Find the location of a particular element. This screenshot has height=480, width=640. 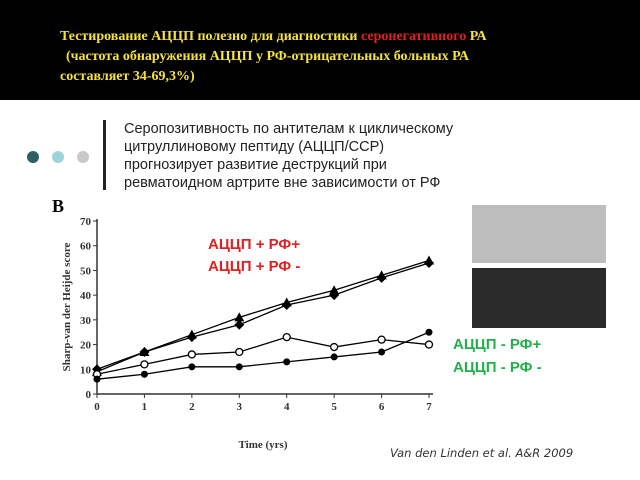

legend-label: АЦЦП - РФ+ is located at coordinates (497, 344).